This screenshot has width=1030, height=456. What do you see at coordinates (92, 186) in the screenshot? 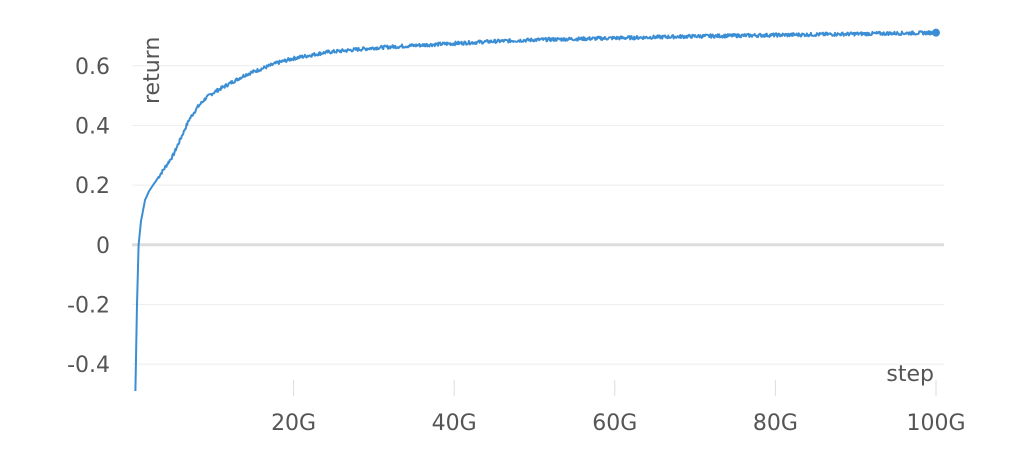
I see `y-tick-label: 0.2` at bounding box center [92, 186].